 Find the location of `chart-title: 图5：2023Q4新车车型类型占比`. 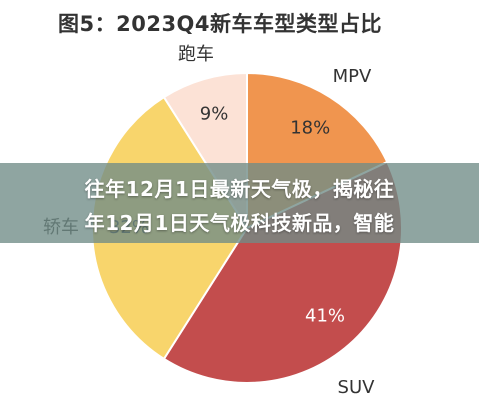

chart-title: 图5：2023Q4新车车型类型占比 is located at coordinates (220, 24).